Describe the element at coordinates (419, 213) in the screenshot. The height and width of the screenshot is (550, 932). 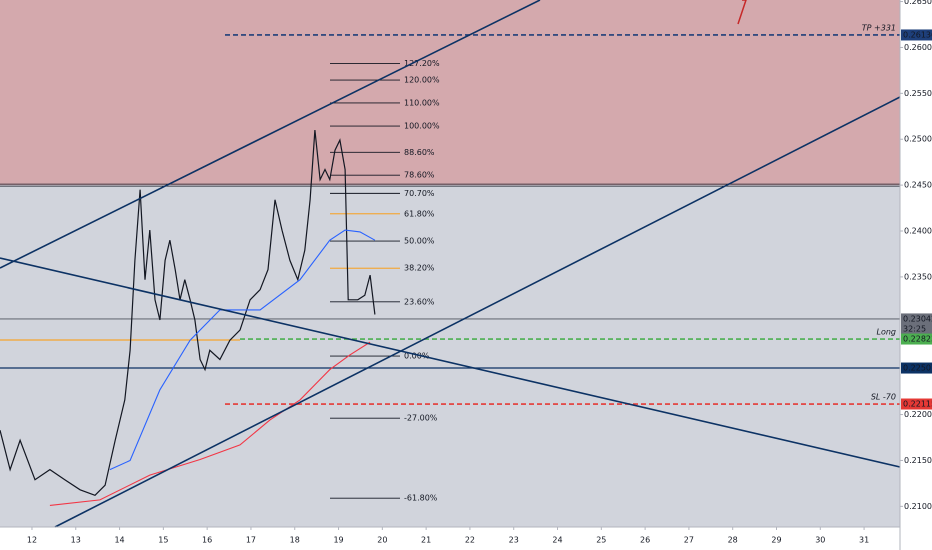
I see `fib-label: 61.80%` at that location.